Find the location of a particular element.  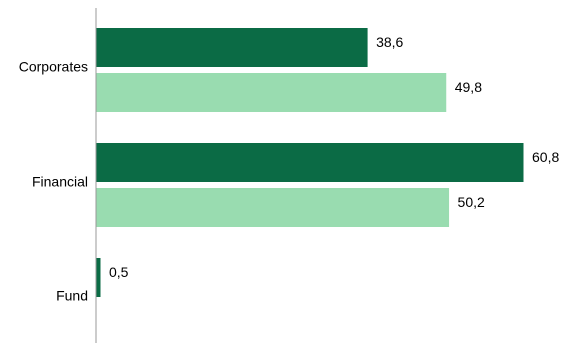

data-label-corporates-series-2: 49,8 is located at coordinates (468, 87).